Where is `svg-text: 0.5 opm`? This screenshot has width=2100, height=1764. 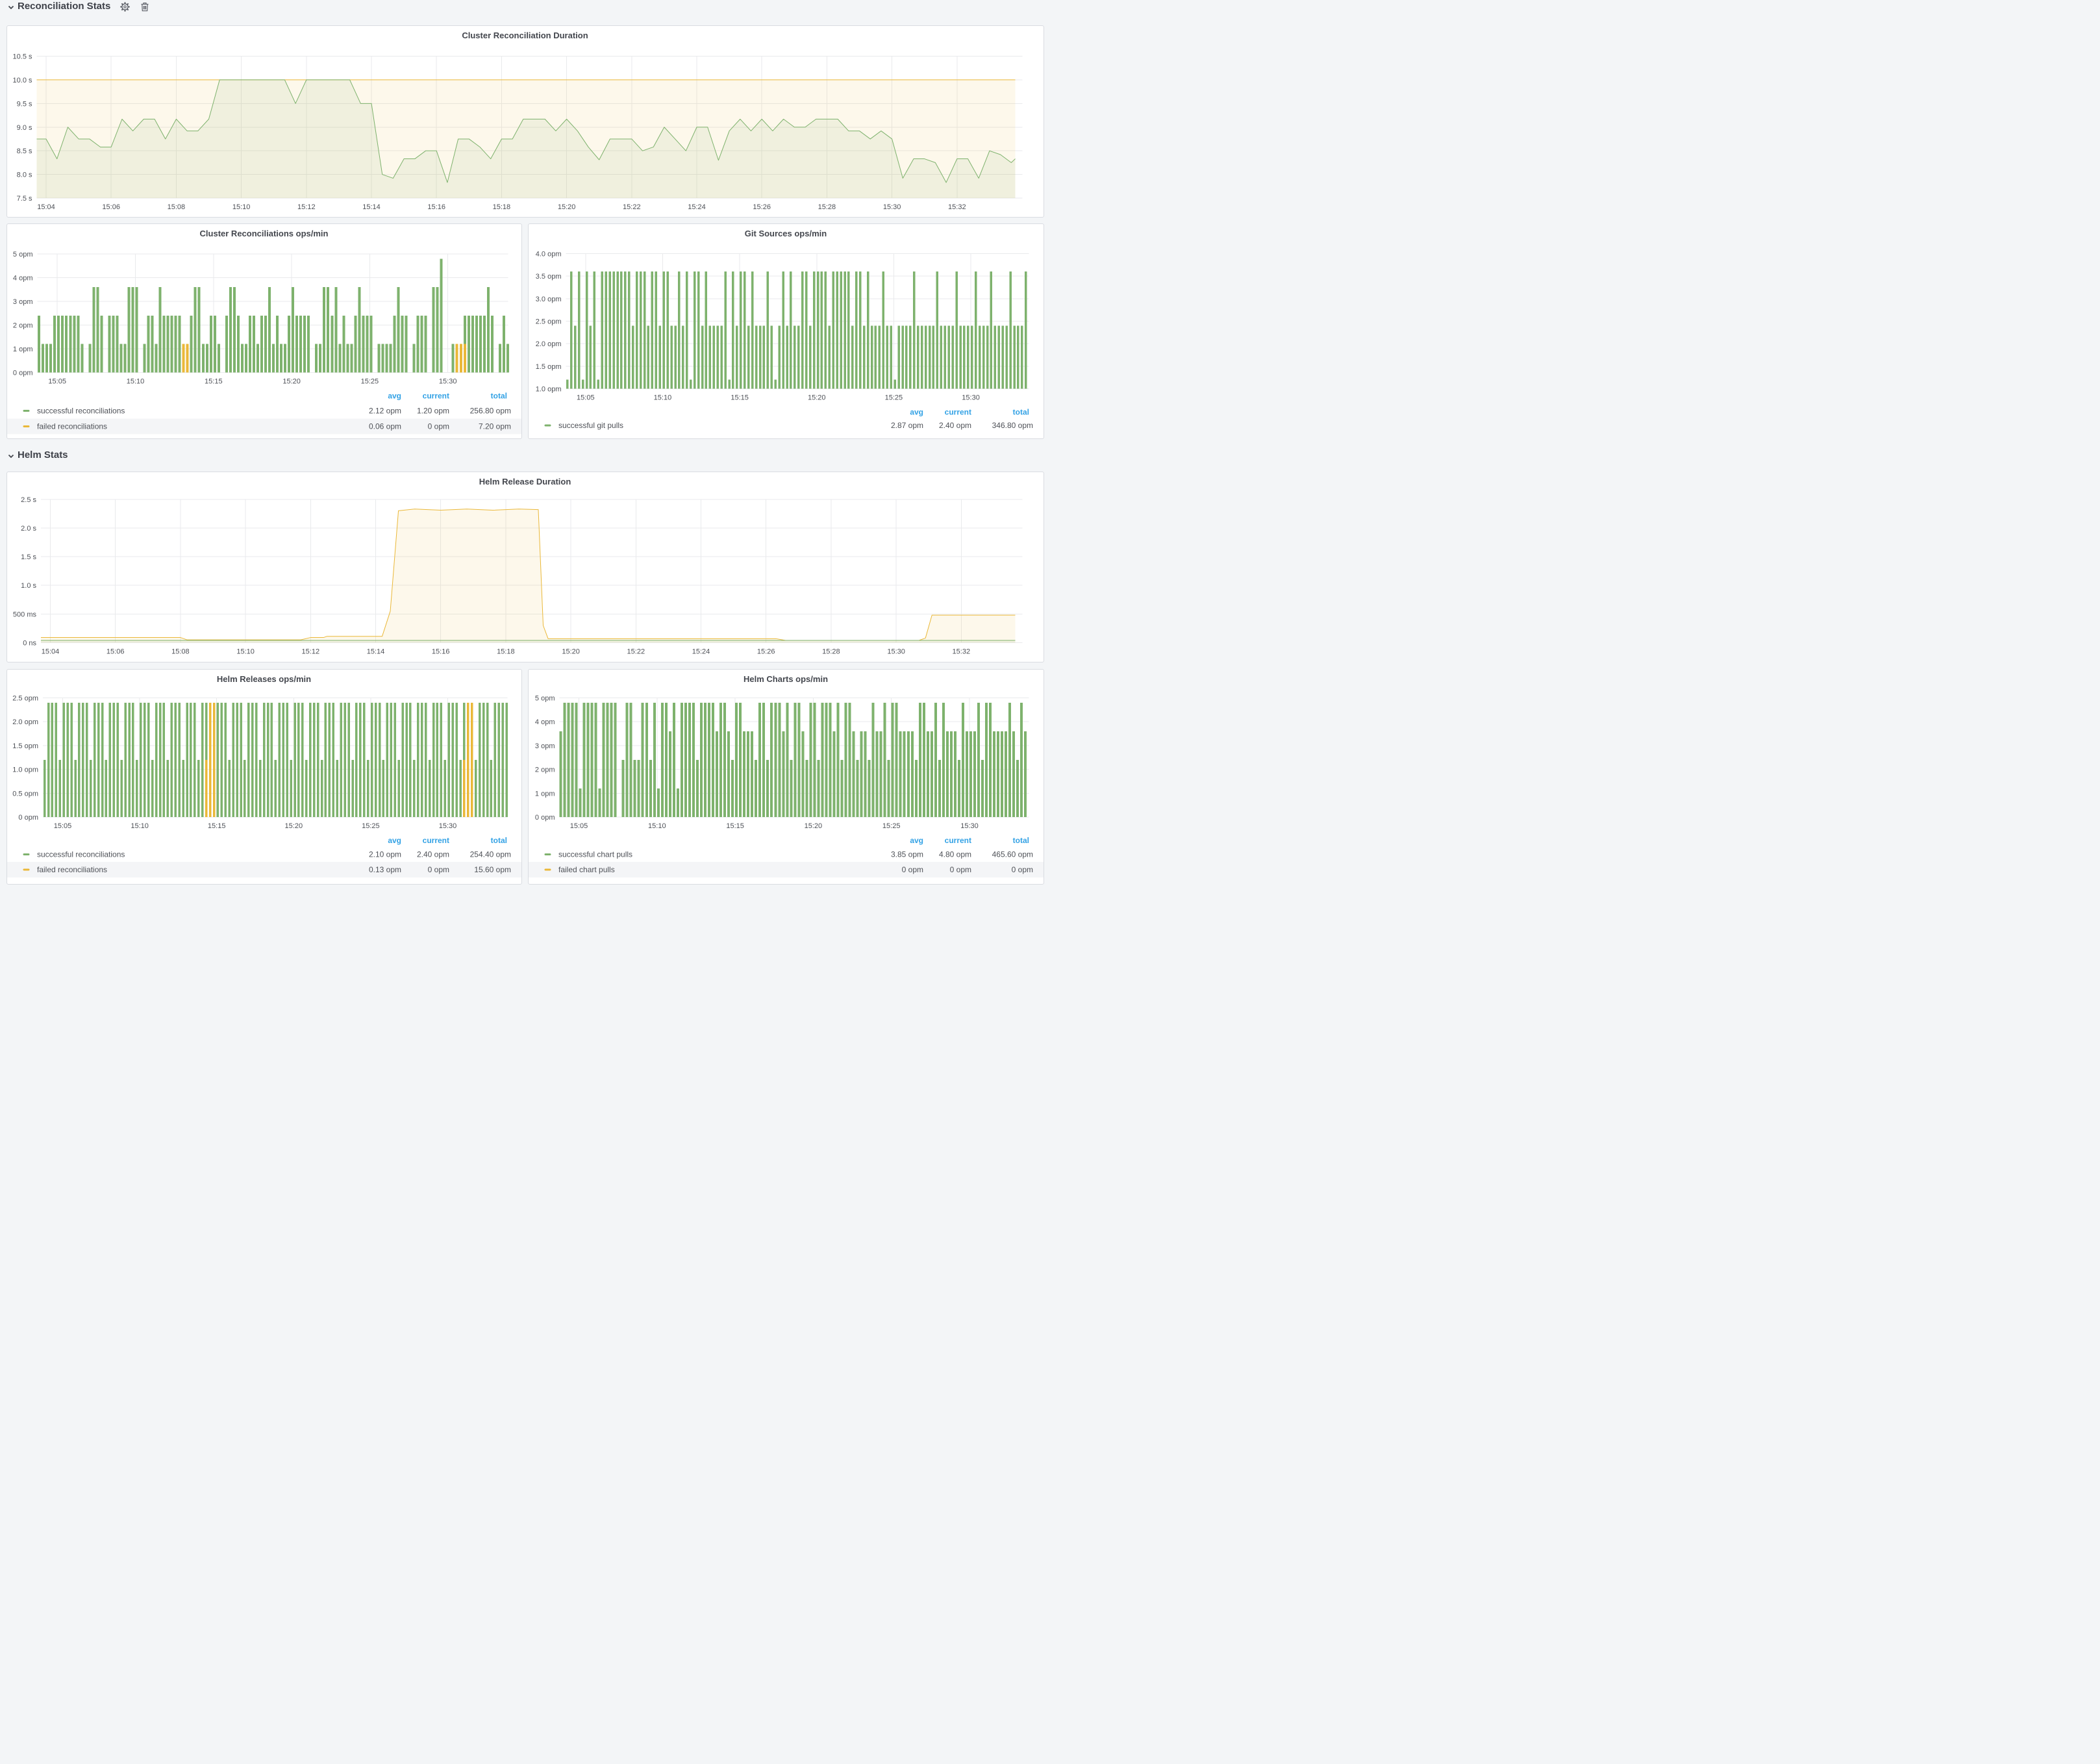
svg-text: 0.5 opm is located at coordinates (25, 794).